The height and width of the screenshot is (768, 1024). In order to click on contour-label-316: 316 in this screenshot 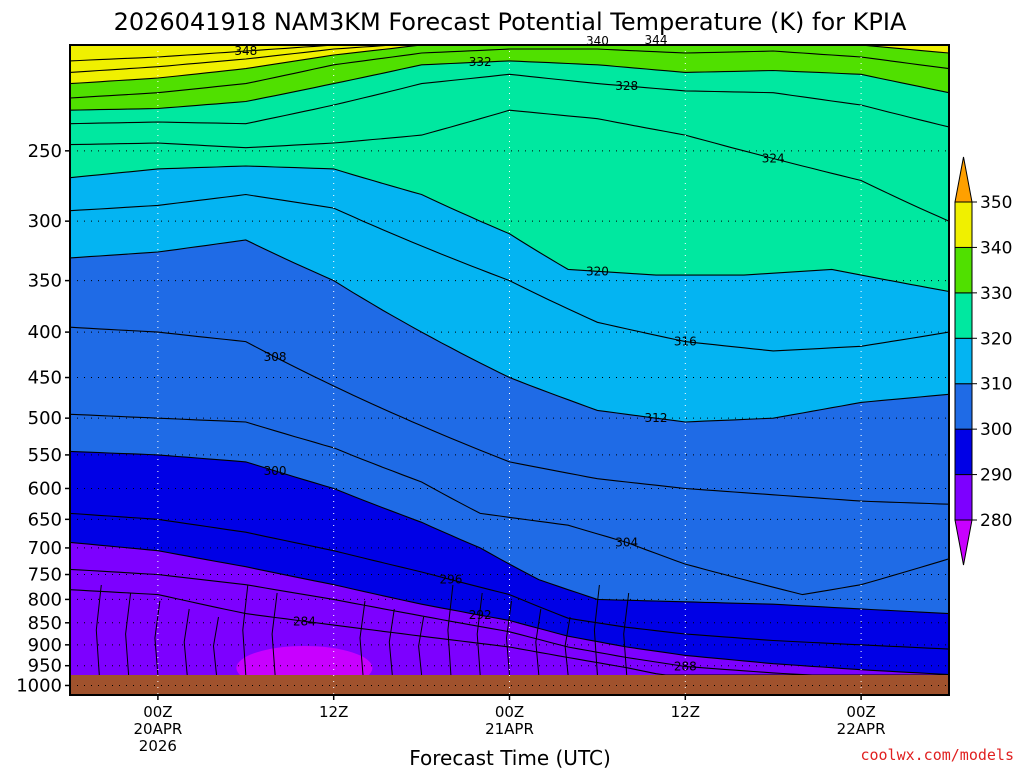, I will do `click(685, 342)`.